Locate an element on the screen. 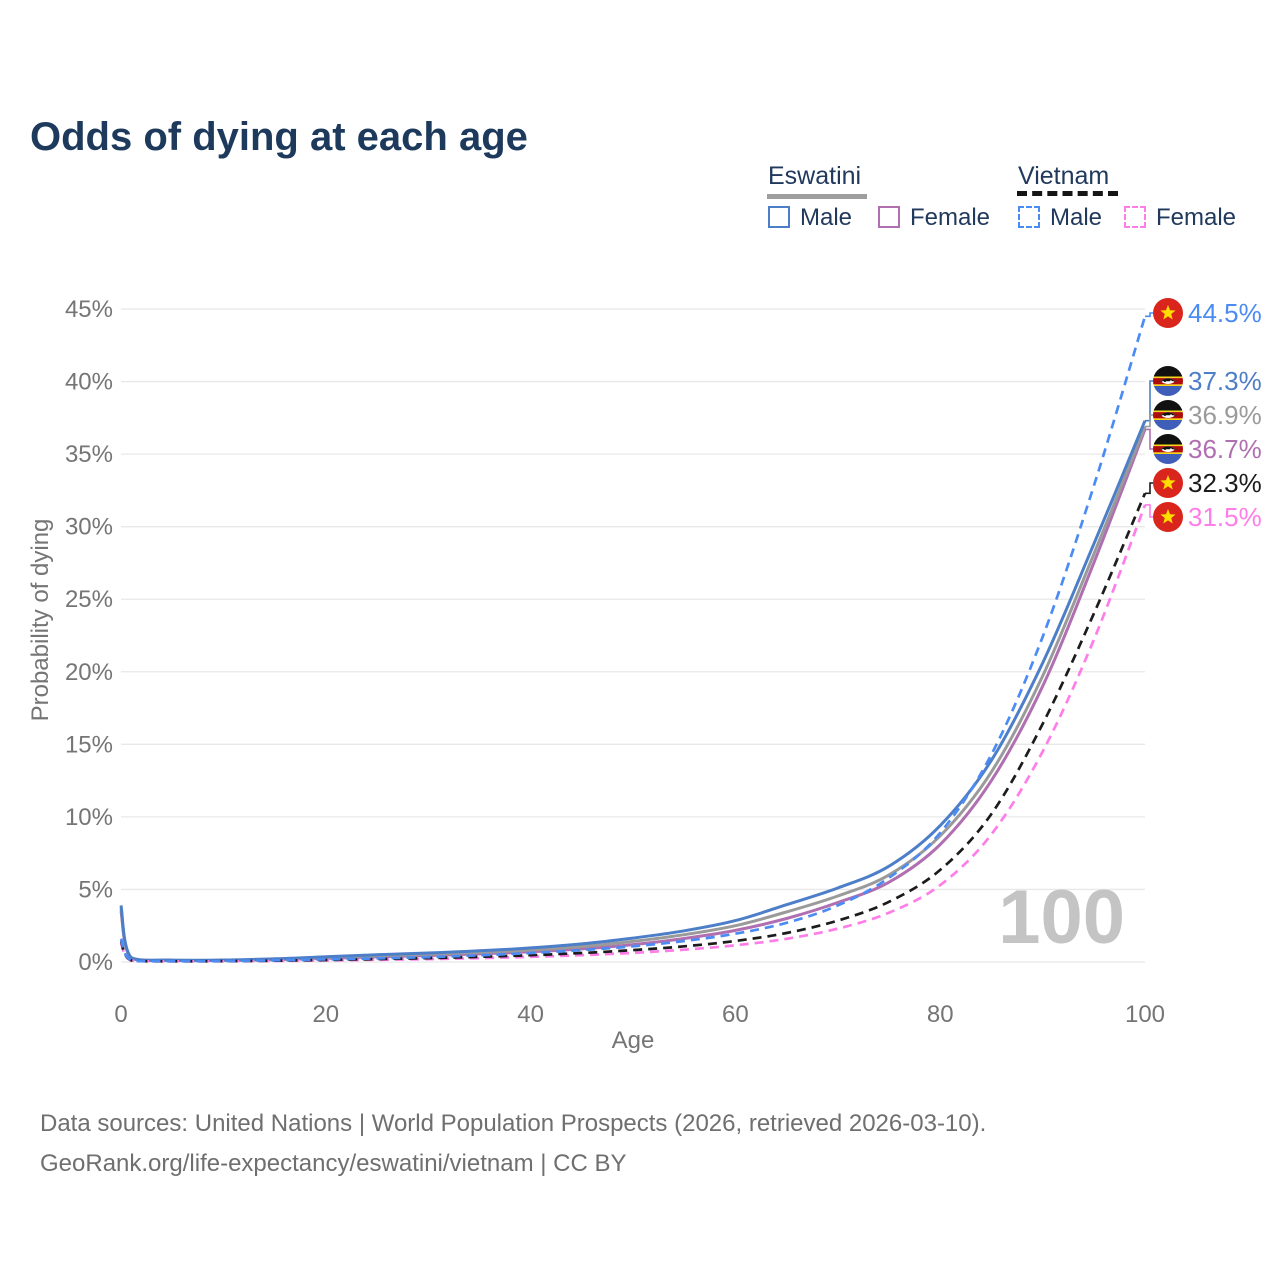 The image size is (1280, 1280). page-title: Odds of dying at each age is located at coordinates (279, 136).